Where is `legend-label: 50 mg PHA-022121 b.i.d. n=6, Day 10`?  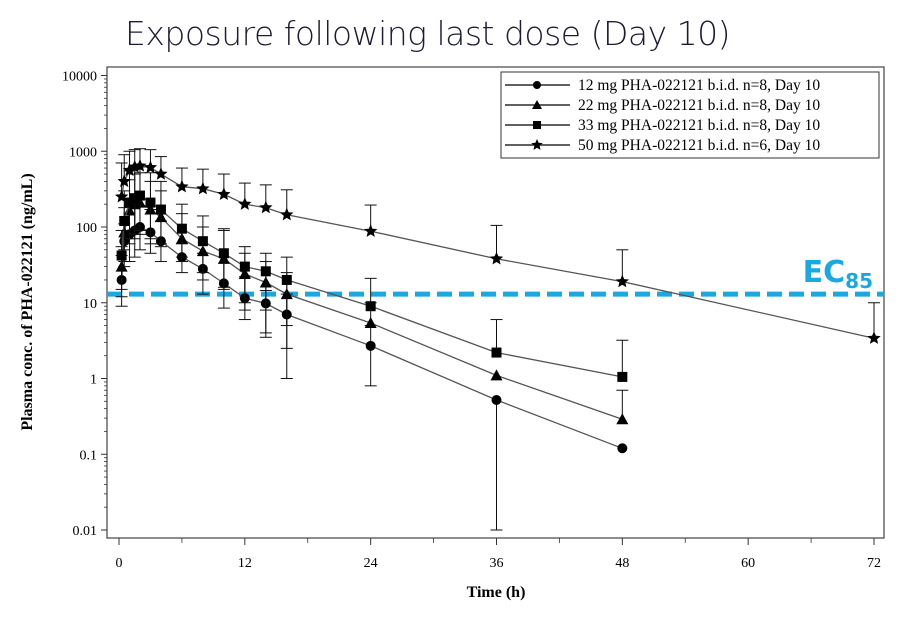 legend-label: 50 mg PHA-022121 b.i.d. n=6, Day 10 is located at coordinates (699, 145).